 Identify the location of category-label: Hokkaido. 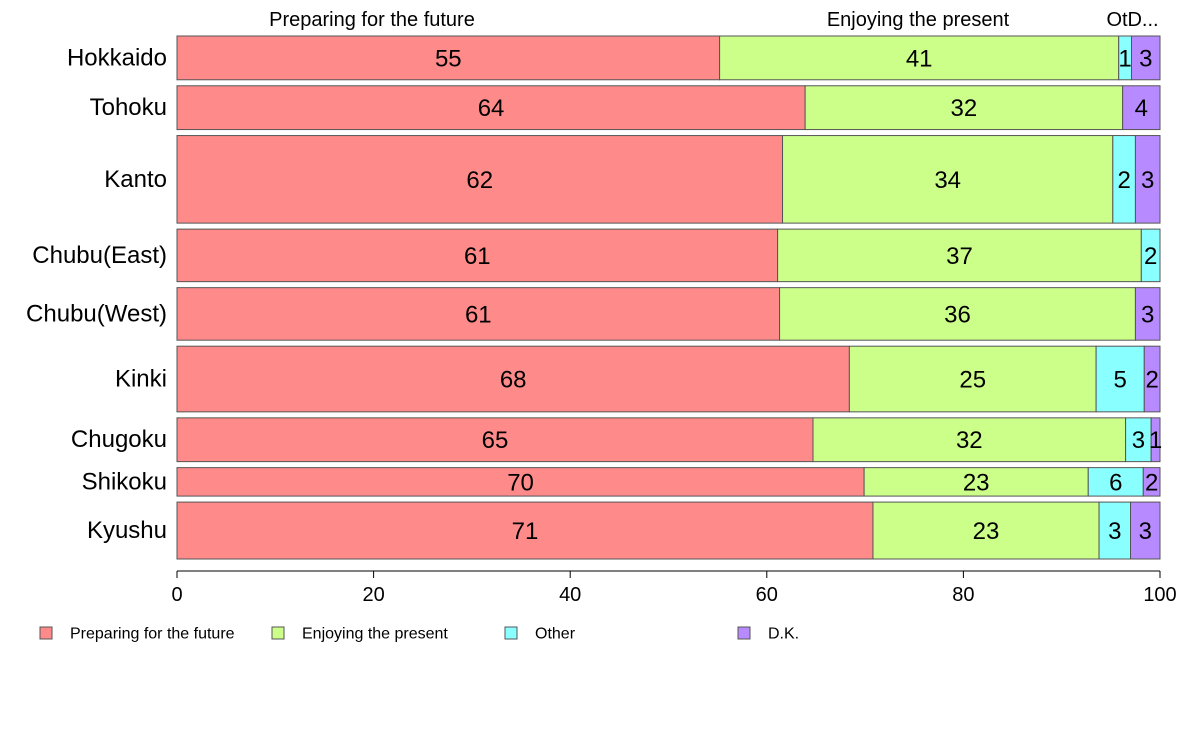
(117, 57).